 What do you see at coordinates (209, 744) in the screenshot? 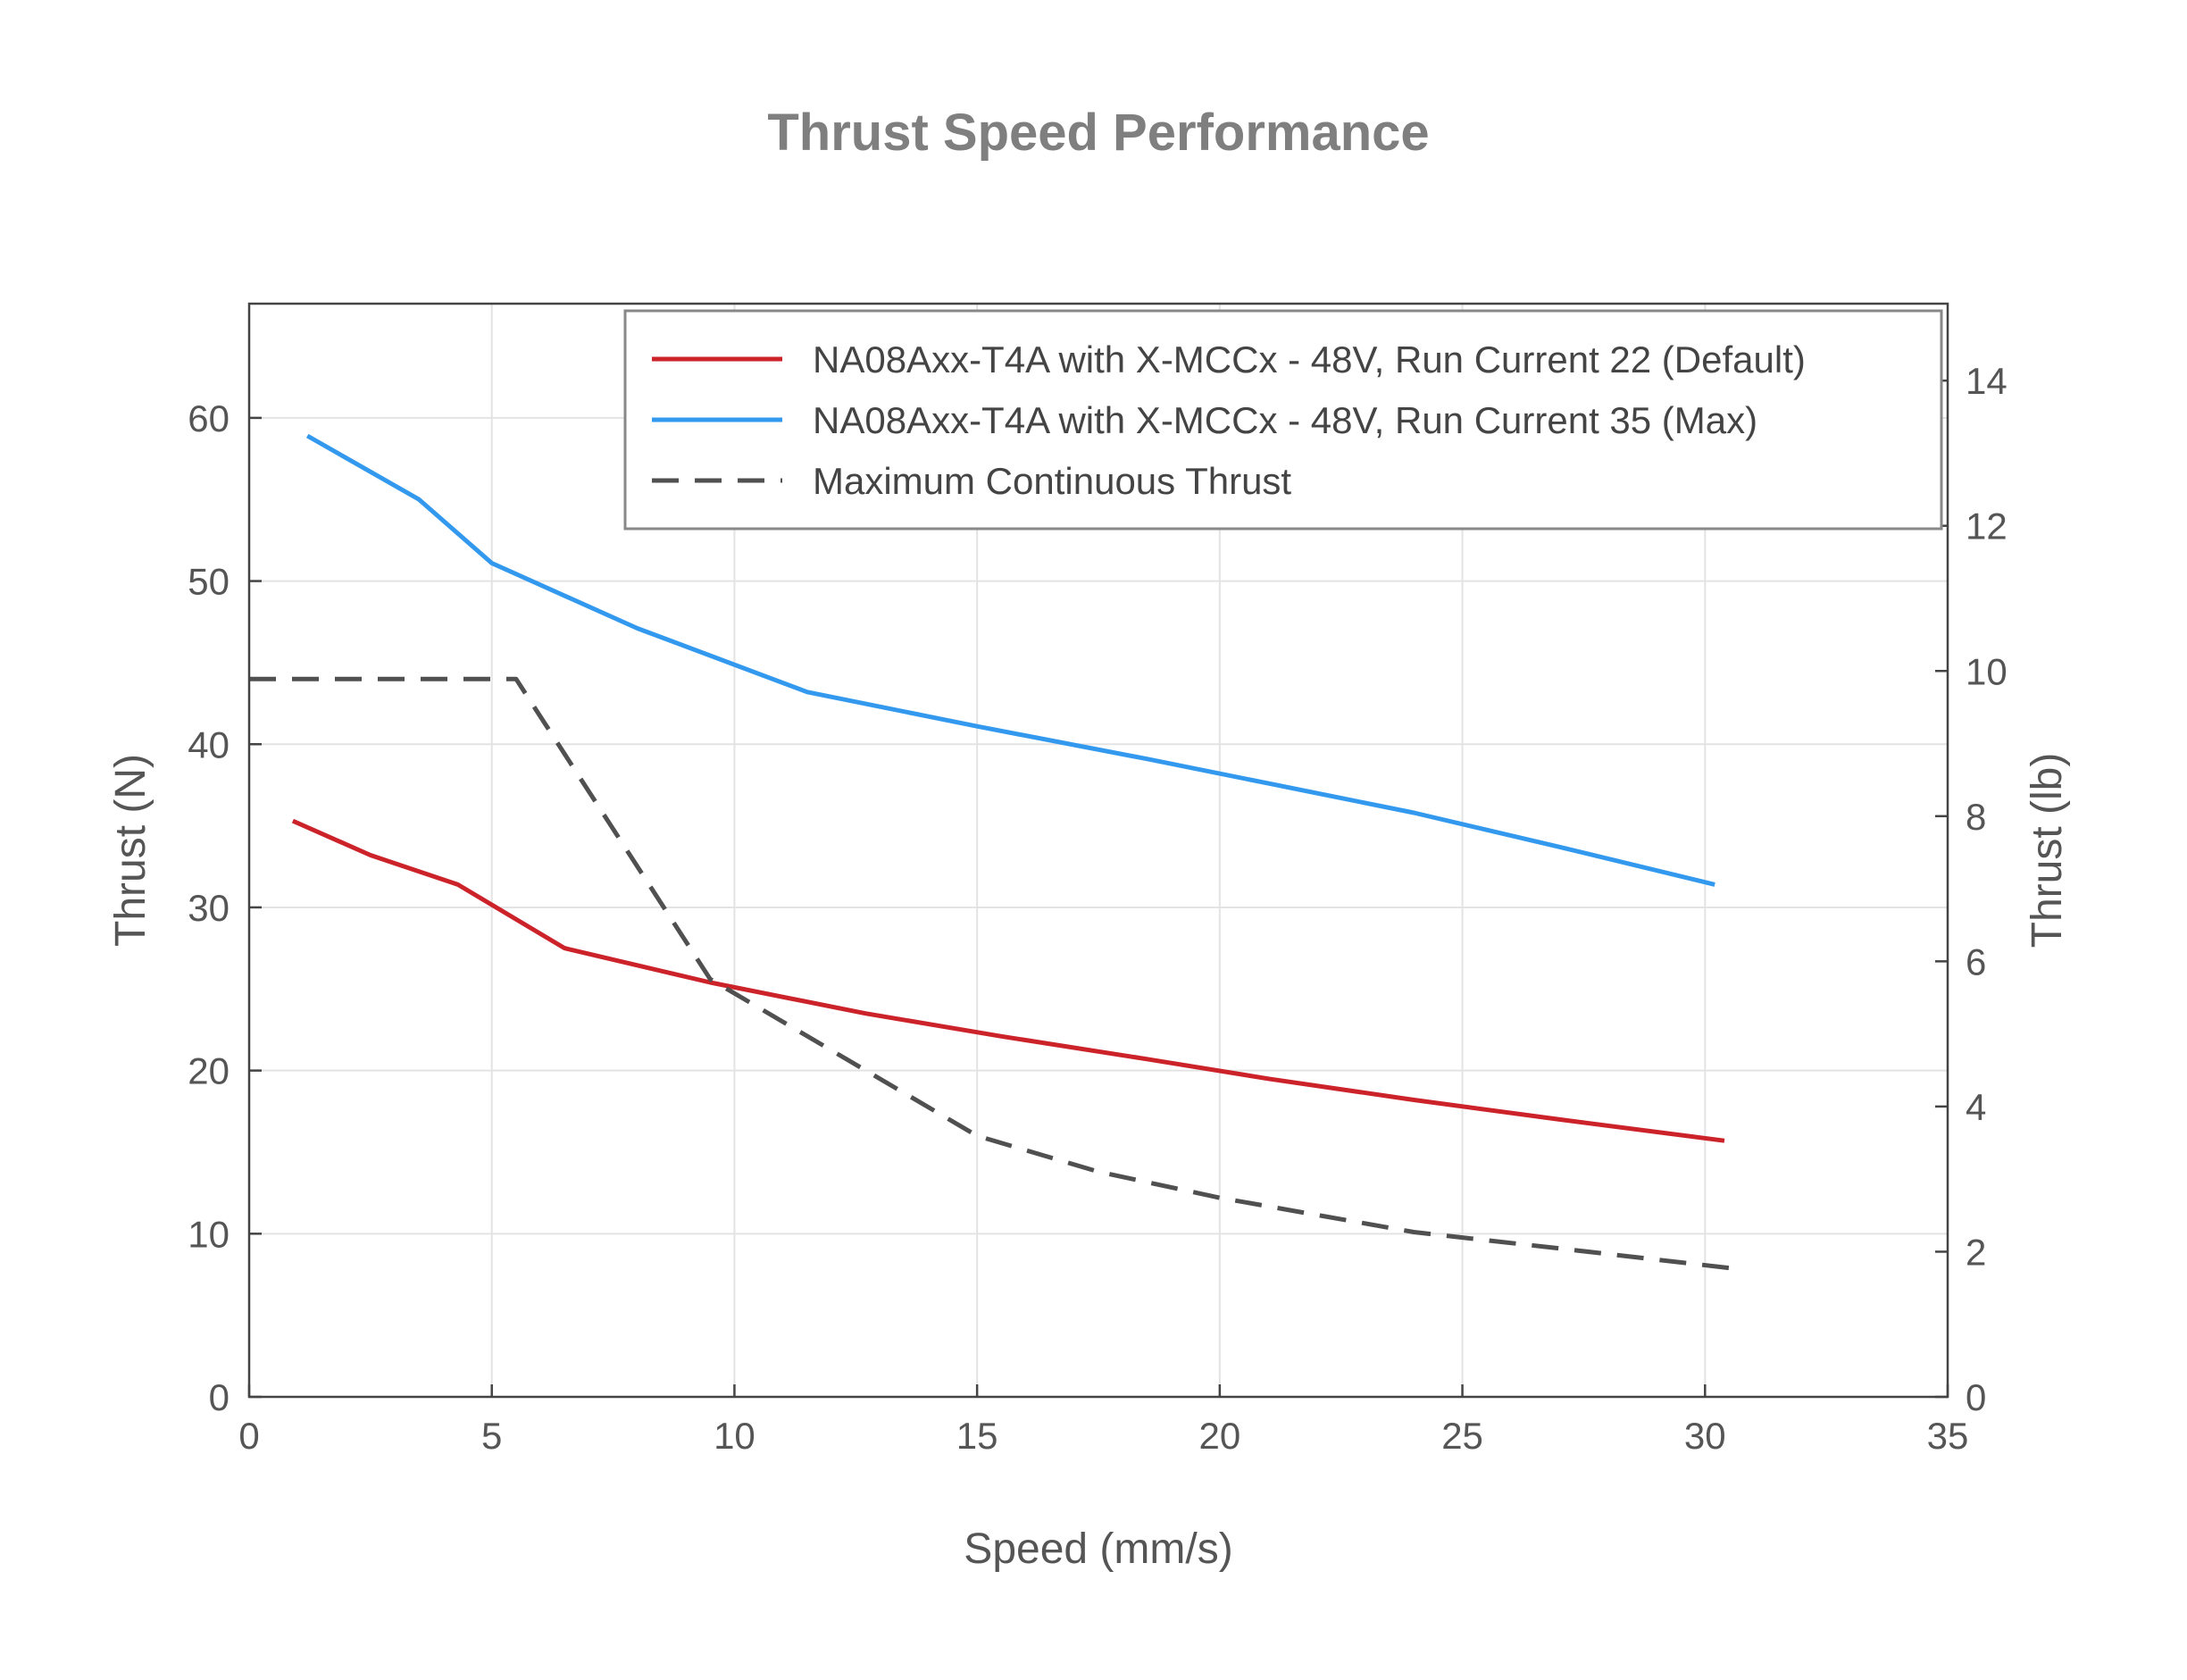
I see `y-tick-label: 40` at bounding box center [209, 744].